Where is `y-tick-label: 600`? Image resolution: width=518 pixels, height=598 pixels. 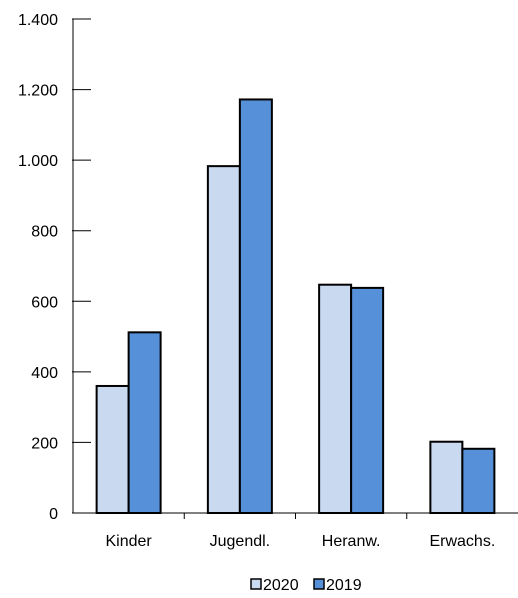 y-tick-label: 600 is located at coordinates (44, 302).